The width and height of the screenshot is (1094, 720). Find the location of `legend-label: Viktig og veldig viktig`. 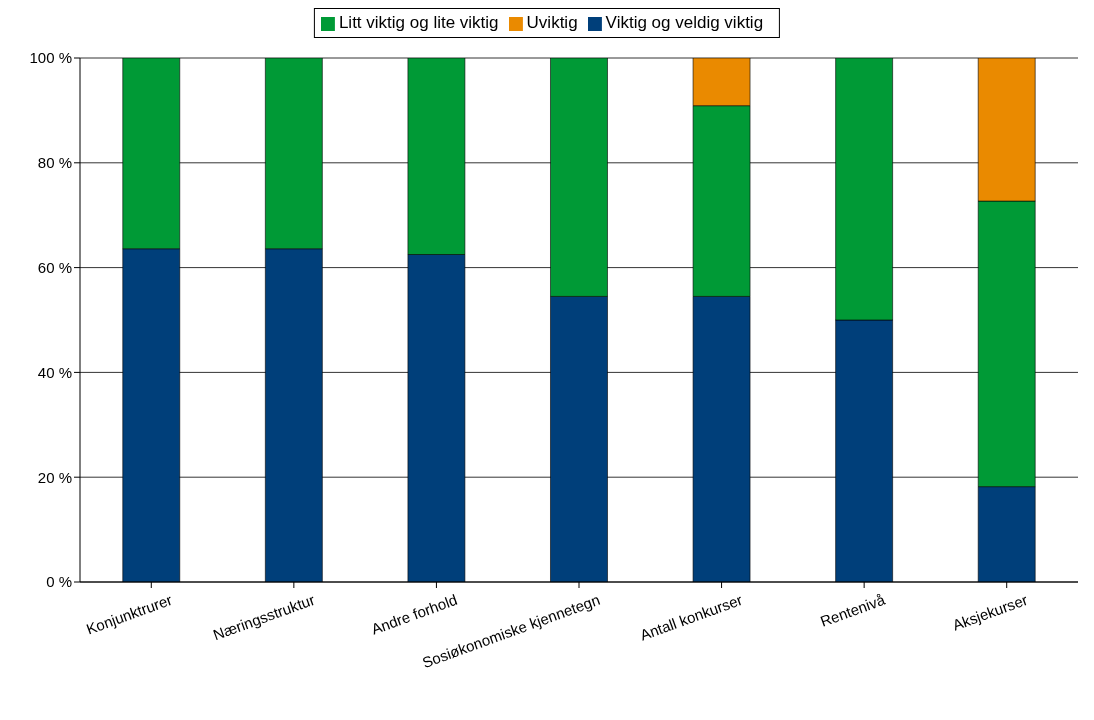

legend-label: Viktig og veldig viktig is located at coordinates (684, 22).